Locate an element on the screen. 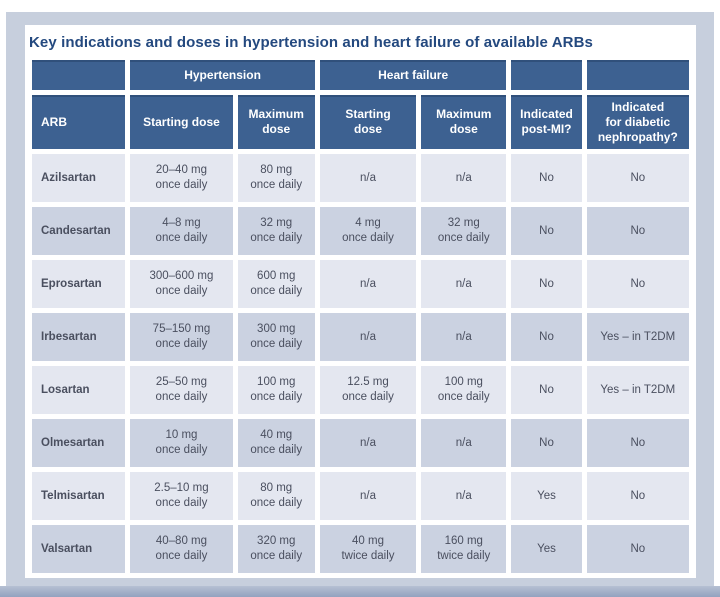 Image resolution: width=720 pixels, height=597 pixels. group-header-hypertension: Hypertension is located at coordinates (222, 75).